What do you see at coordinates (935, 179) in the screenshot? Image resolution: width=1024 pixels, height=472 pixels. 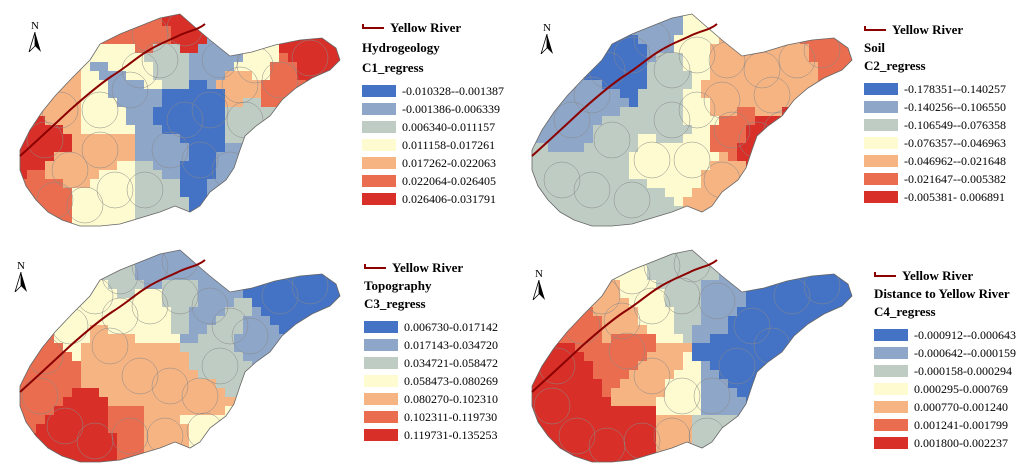 I see `legend-item: -0.021647--0.005382` at bounding box center [935, 179].